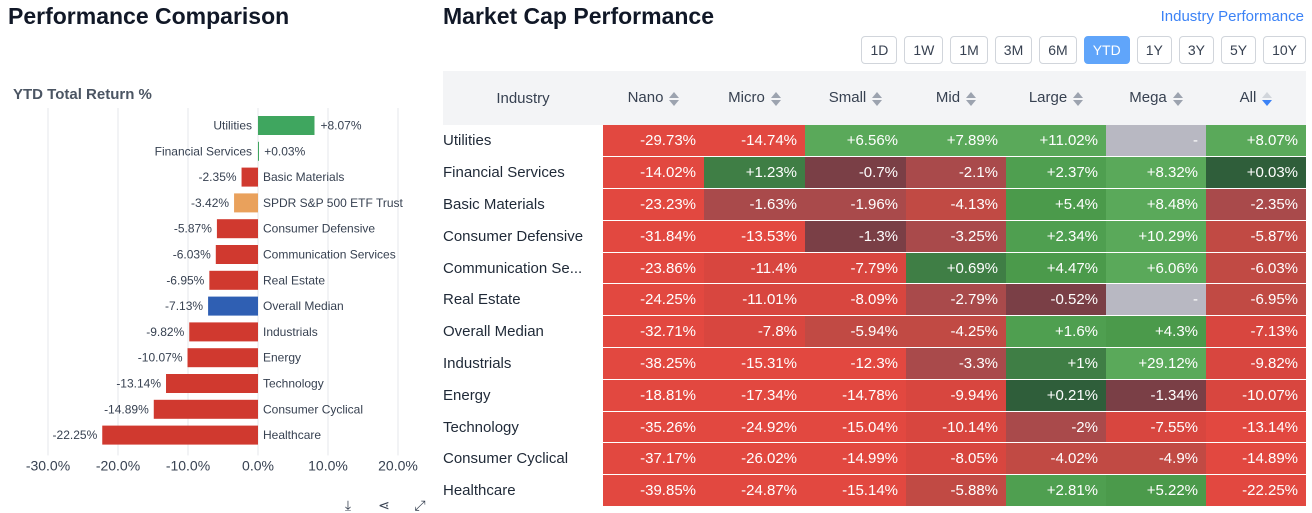 Image resolution: width=1312 pixels, height=513 pixels. What do you see at coordinates (185, 280) in the screenshot?
I see `value-label: -6.95%` at bounding box center [185, 280].